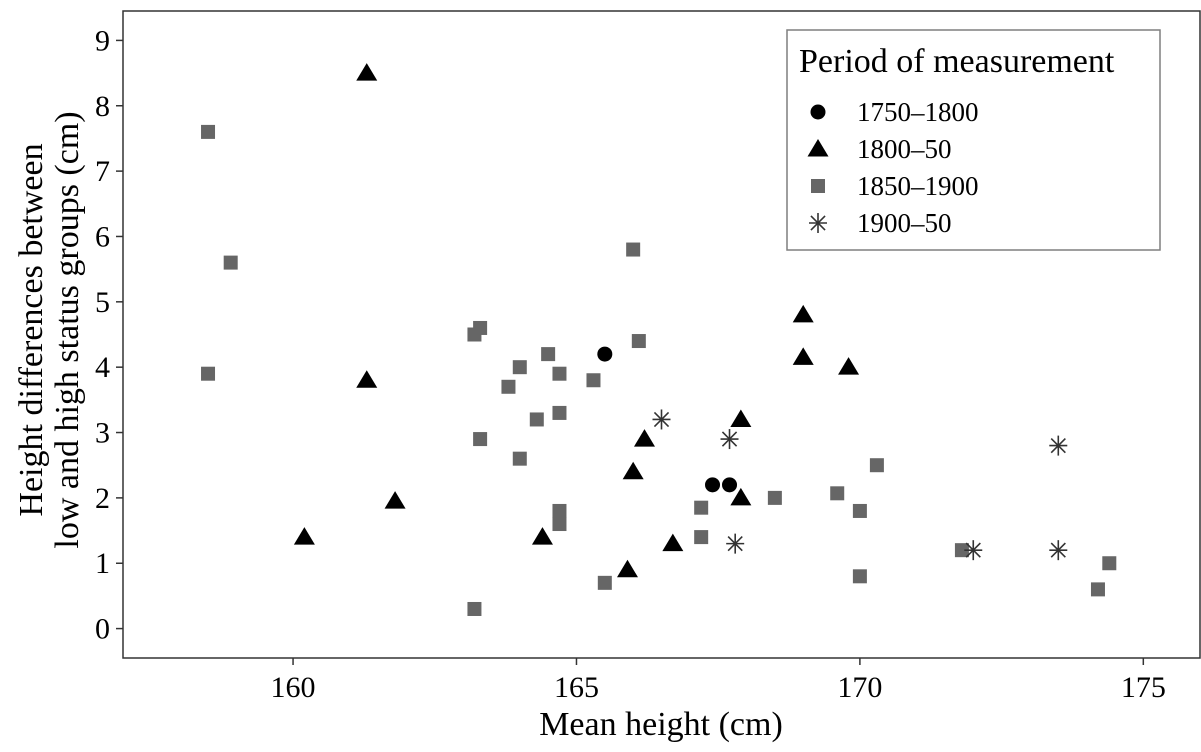 The image size is (1201, 752). What do you see at coordinates (102, 302) in the screenshot?
I see `y-tick-label: 5` at bounding box center [102, 302].